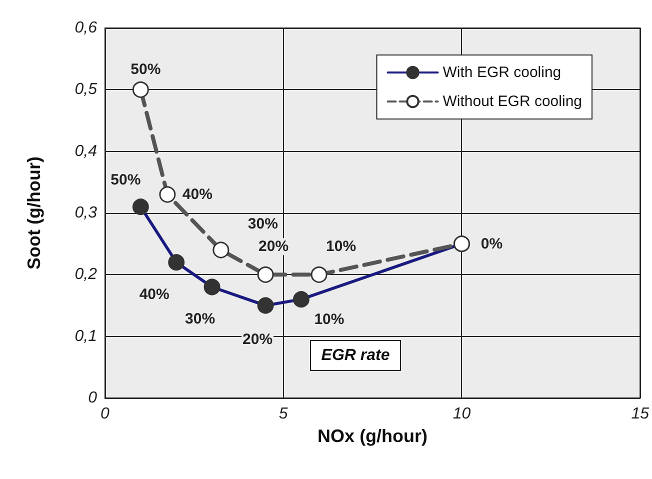  Describe the element at coordinates (85, 336) in the screenshot. I see `y-tick-label: 0,1` at that location.